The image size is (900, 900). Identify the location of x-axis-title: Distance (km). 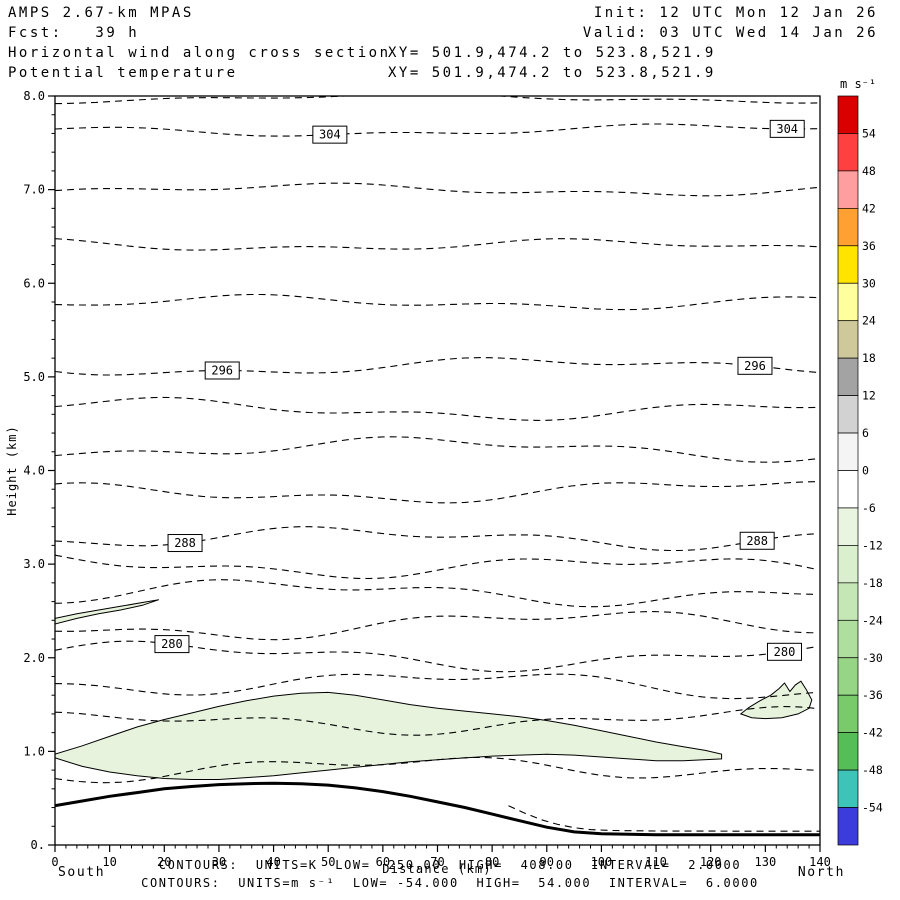
(437, 869).